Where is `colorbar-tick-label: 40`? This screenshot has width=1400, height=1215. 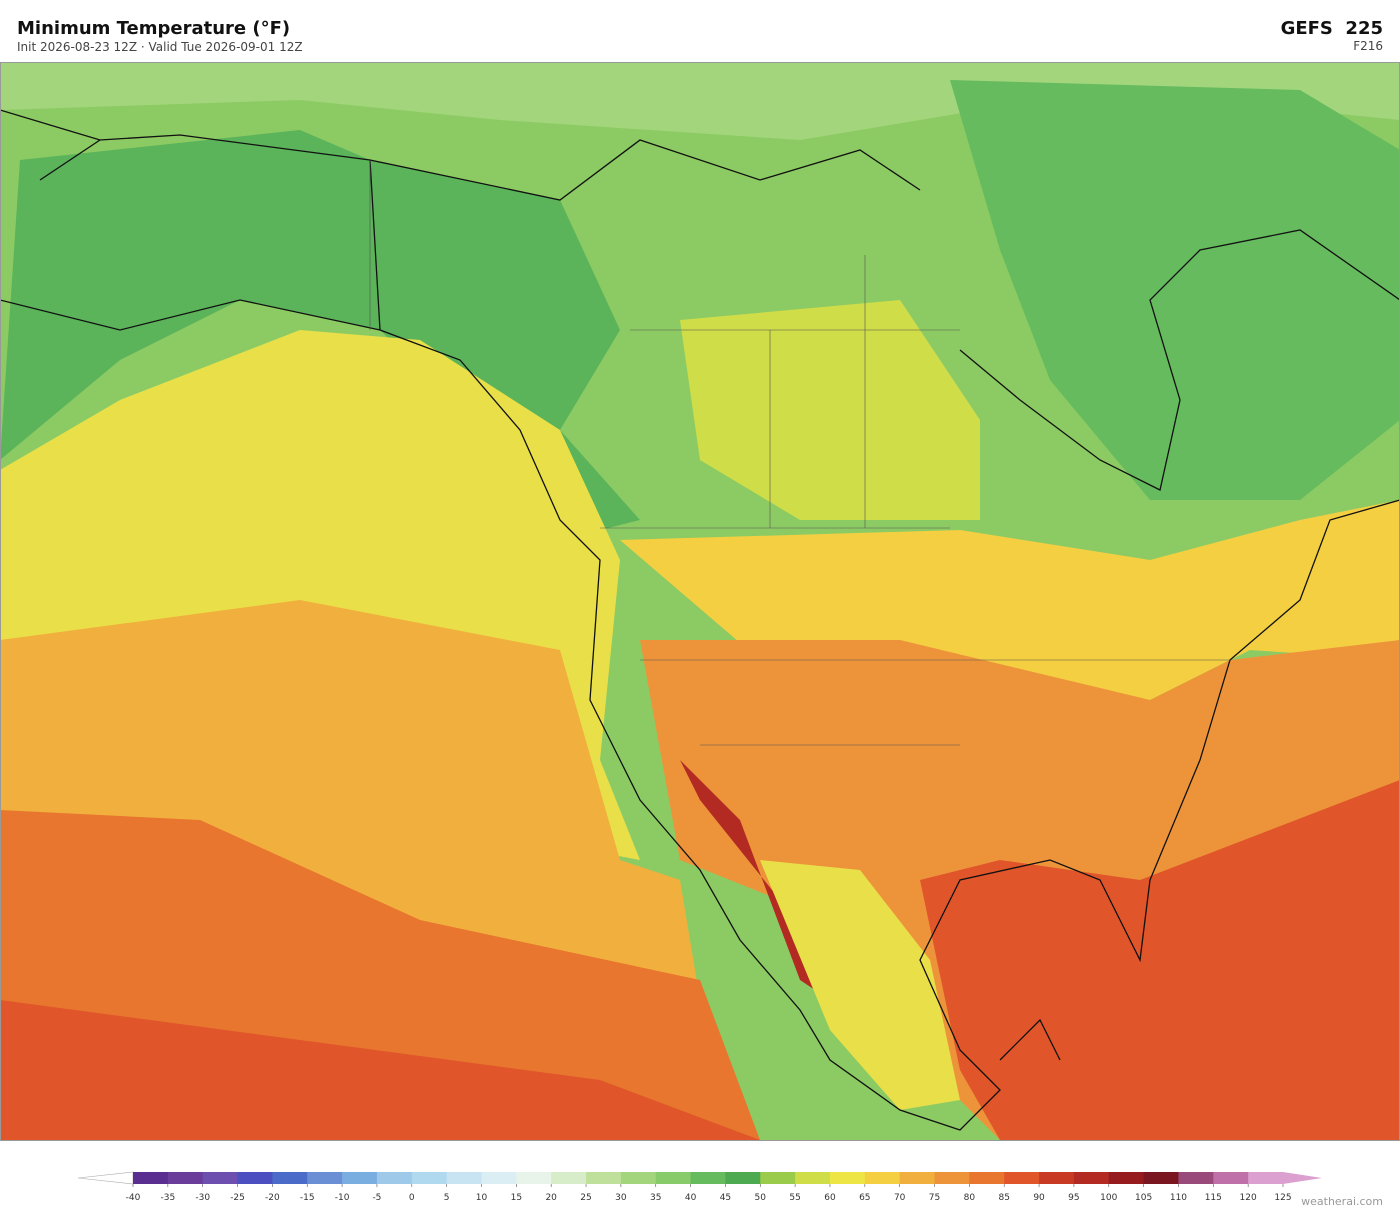
colorbar-tick-label: 40 is located at coordinates (691, 1198).